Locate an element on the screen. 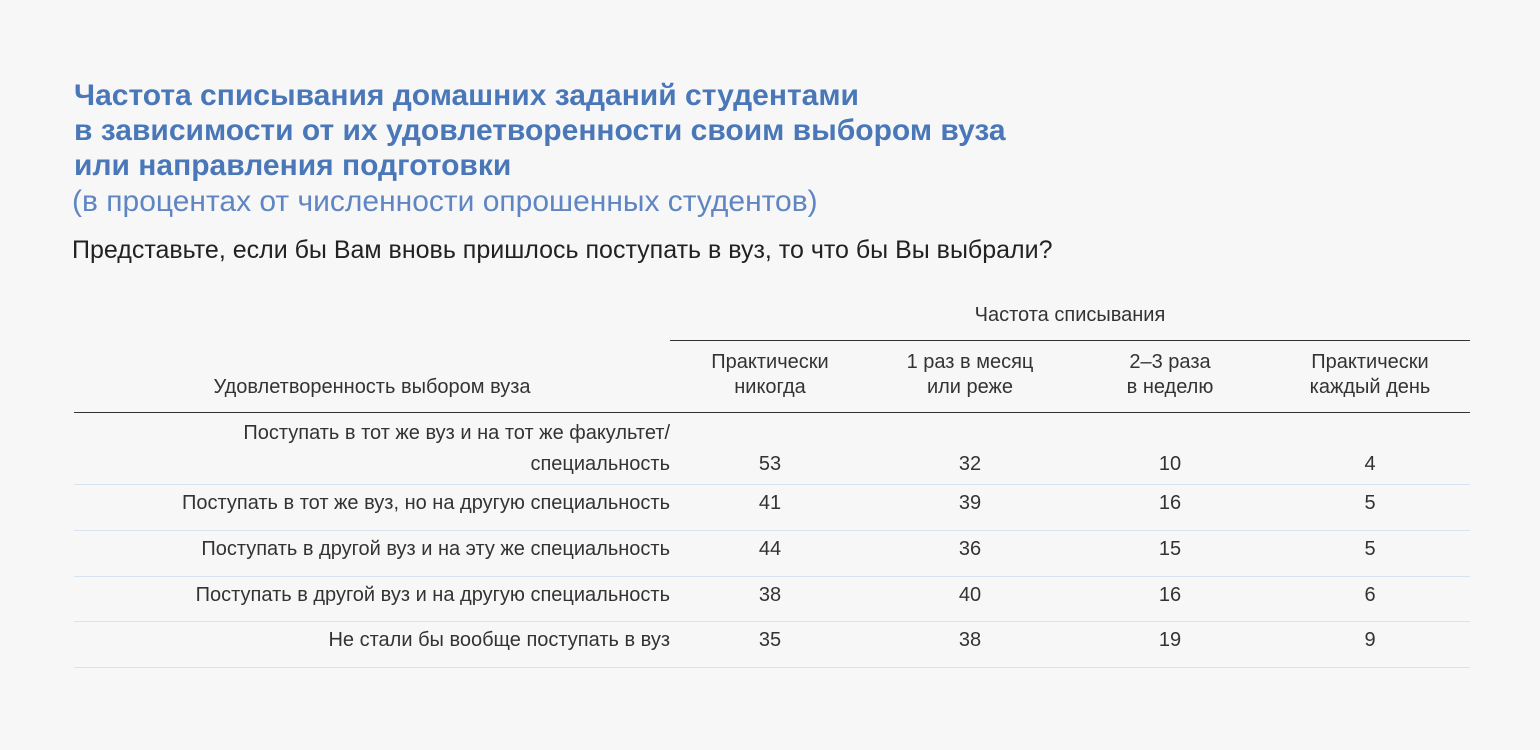 This screenshot has height=750, width=1540. column-header: Практически каждый день is located at coordinates (1370, 375).